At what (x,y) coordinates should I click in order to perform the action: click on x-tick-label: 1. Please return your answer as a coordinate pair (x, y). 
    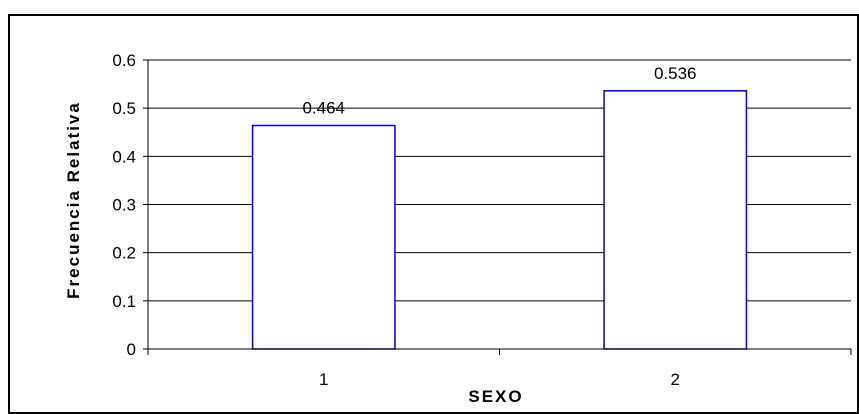
    Looking at the image, I should click on (323, 379).